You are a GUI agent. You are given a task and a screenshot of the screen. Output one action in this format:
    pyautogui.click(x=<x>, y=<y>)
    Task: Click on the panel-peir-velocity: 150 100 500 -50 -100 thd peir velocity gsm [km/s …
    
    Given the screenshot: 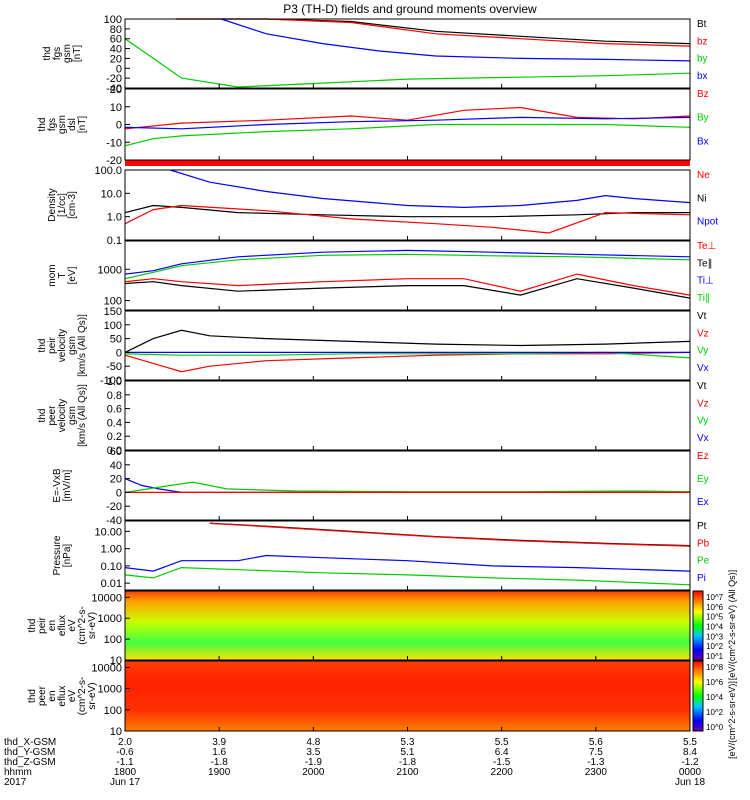 What is the action you would take?
    pyautogui.click(x=373, y=346)
    